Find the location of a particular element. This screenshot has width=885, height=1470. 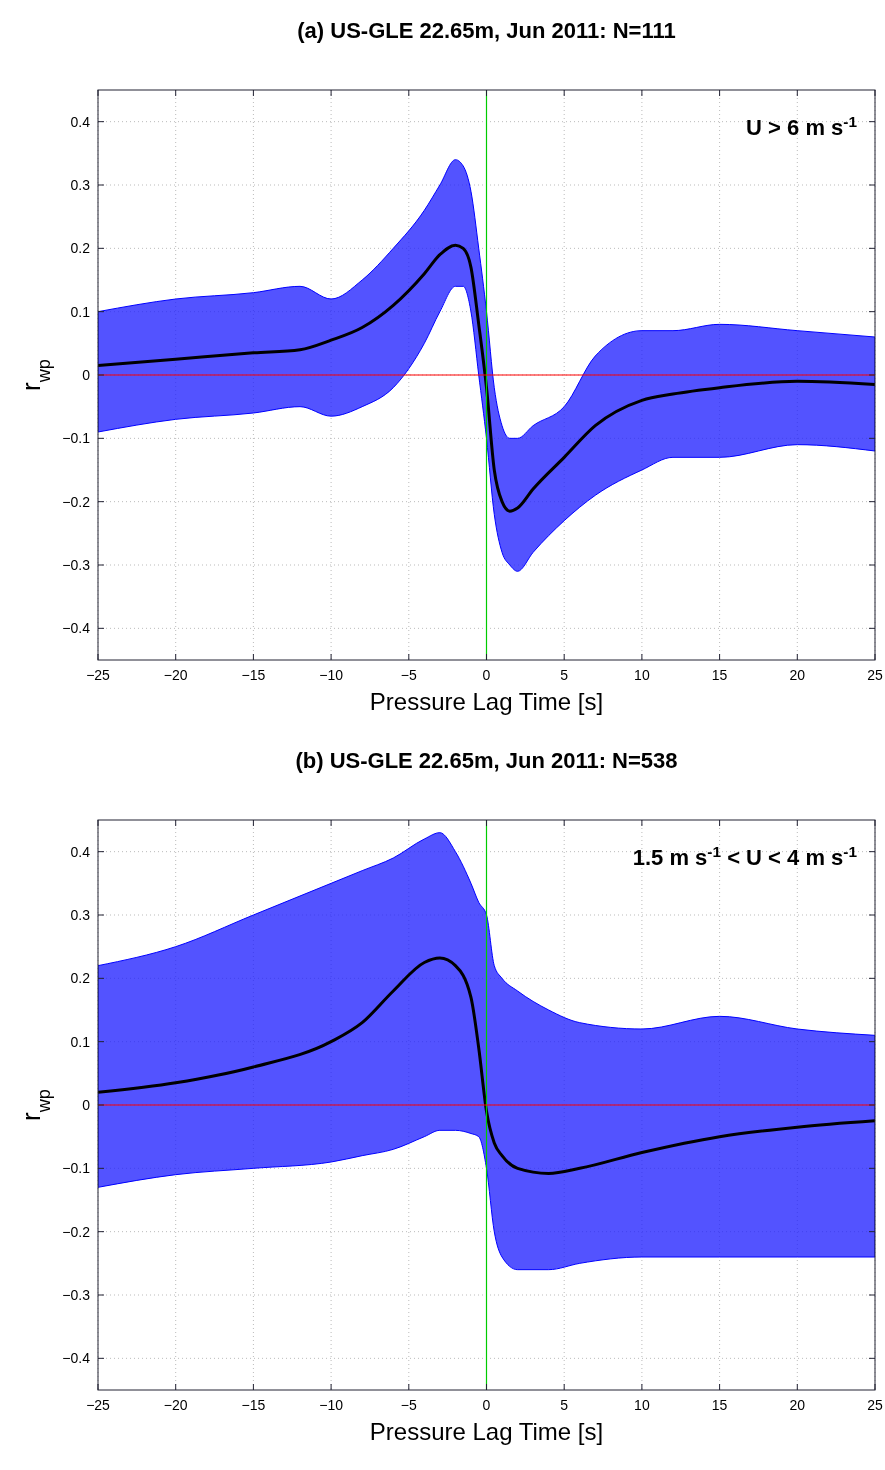

line-series is located at coordinates (486, 1065).